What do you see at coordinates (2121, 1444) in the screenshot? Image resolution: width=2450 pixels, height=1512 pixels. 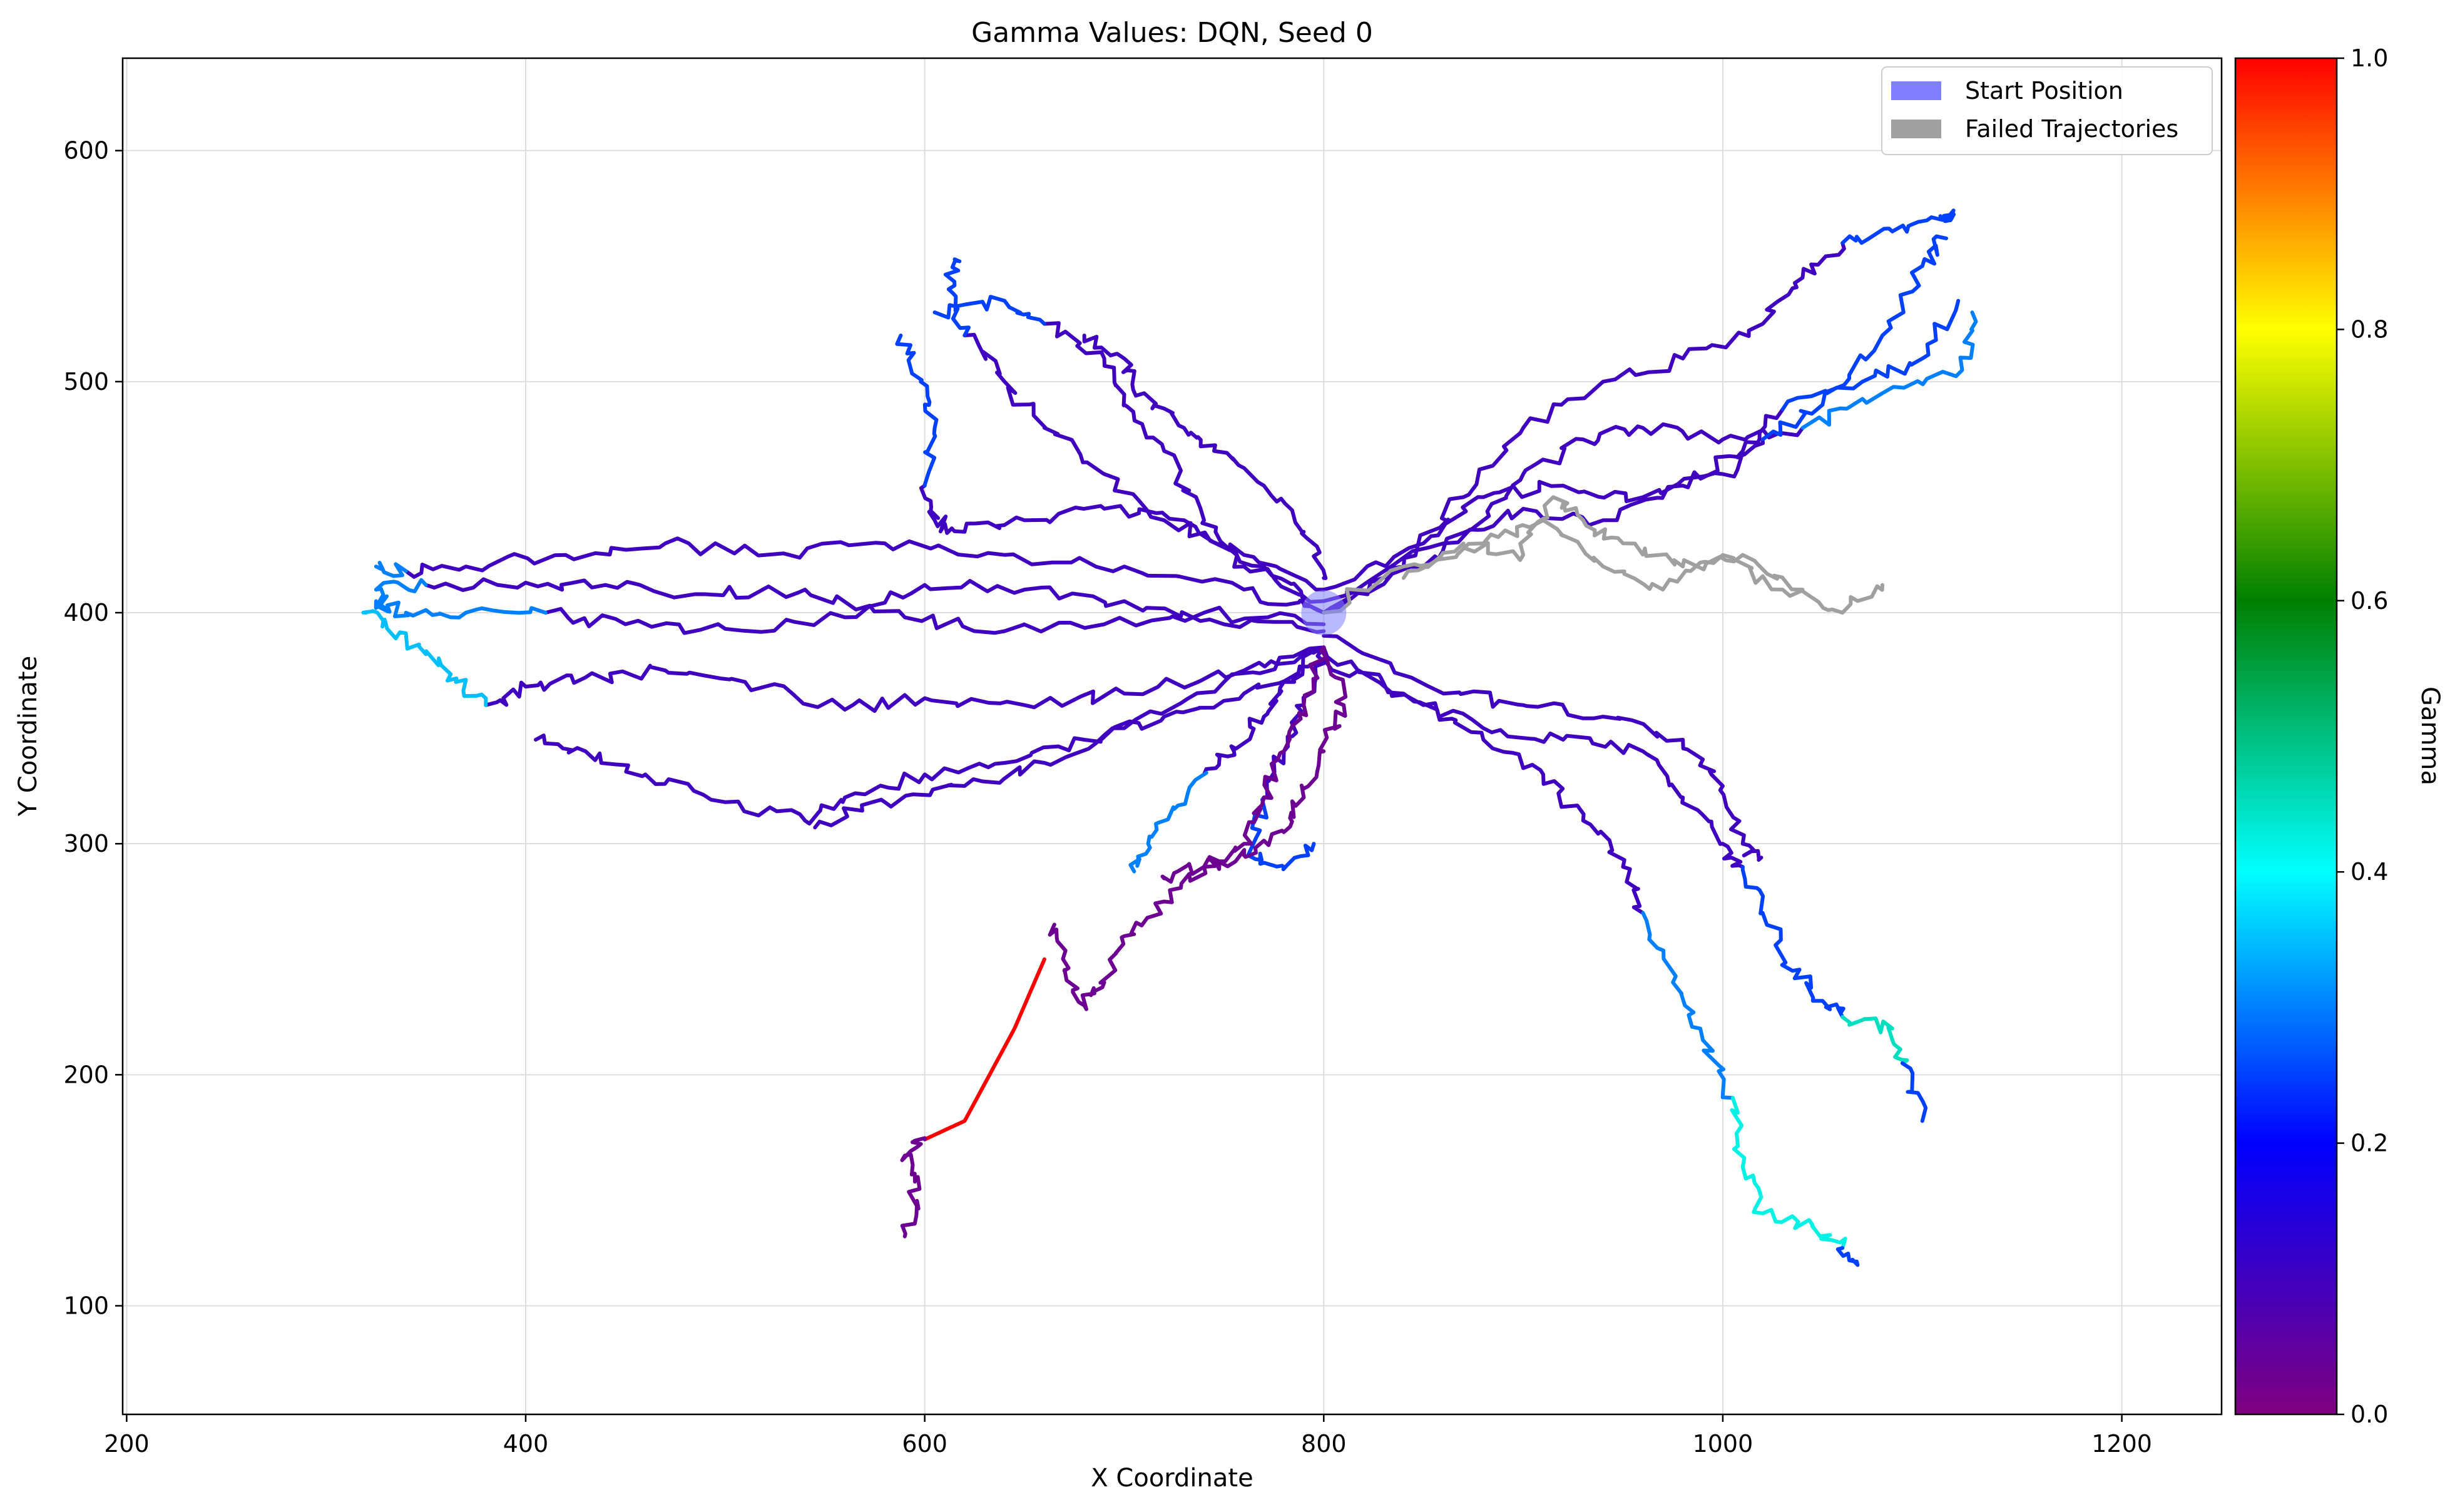 I see `x-tick-label: 1200` at bounding box center [2121, 1444].